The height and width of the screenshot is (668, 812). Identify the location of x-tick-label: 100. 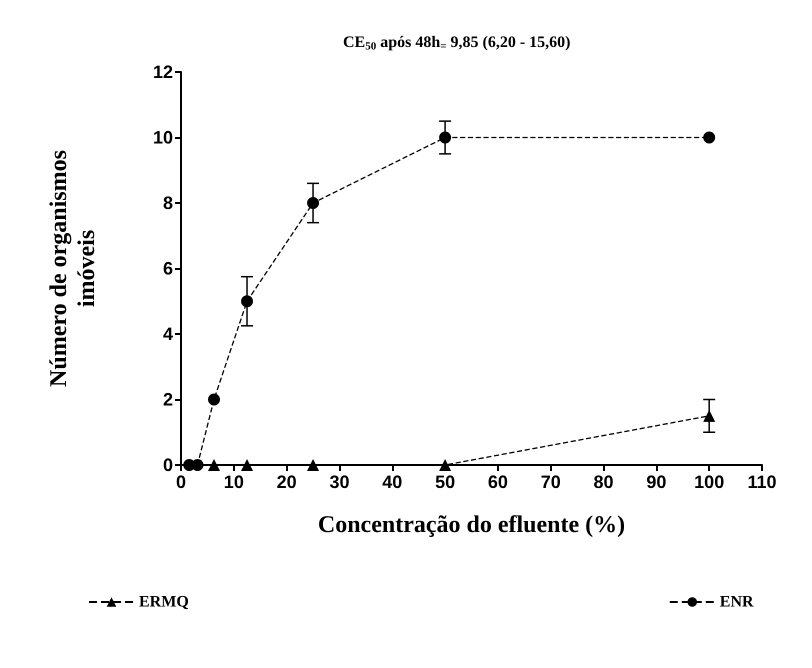
(709, 482).